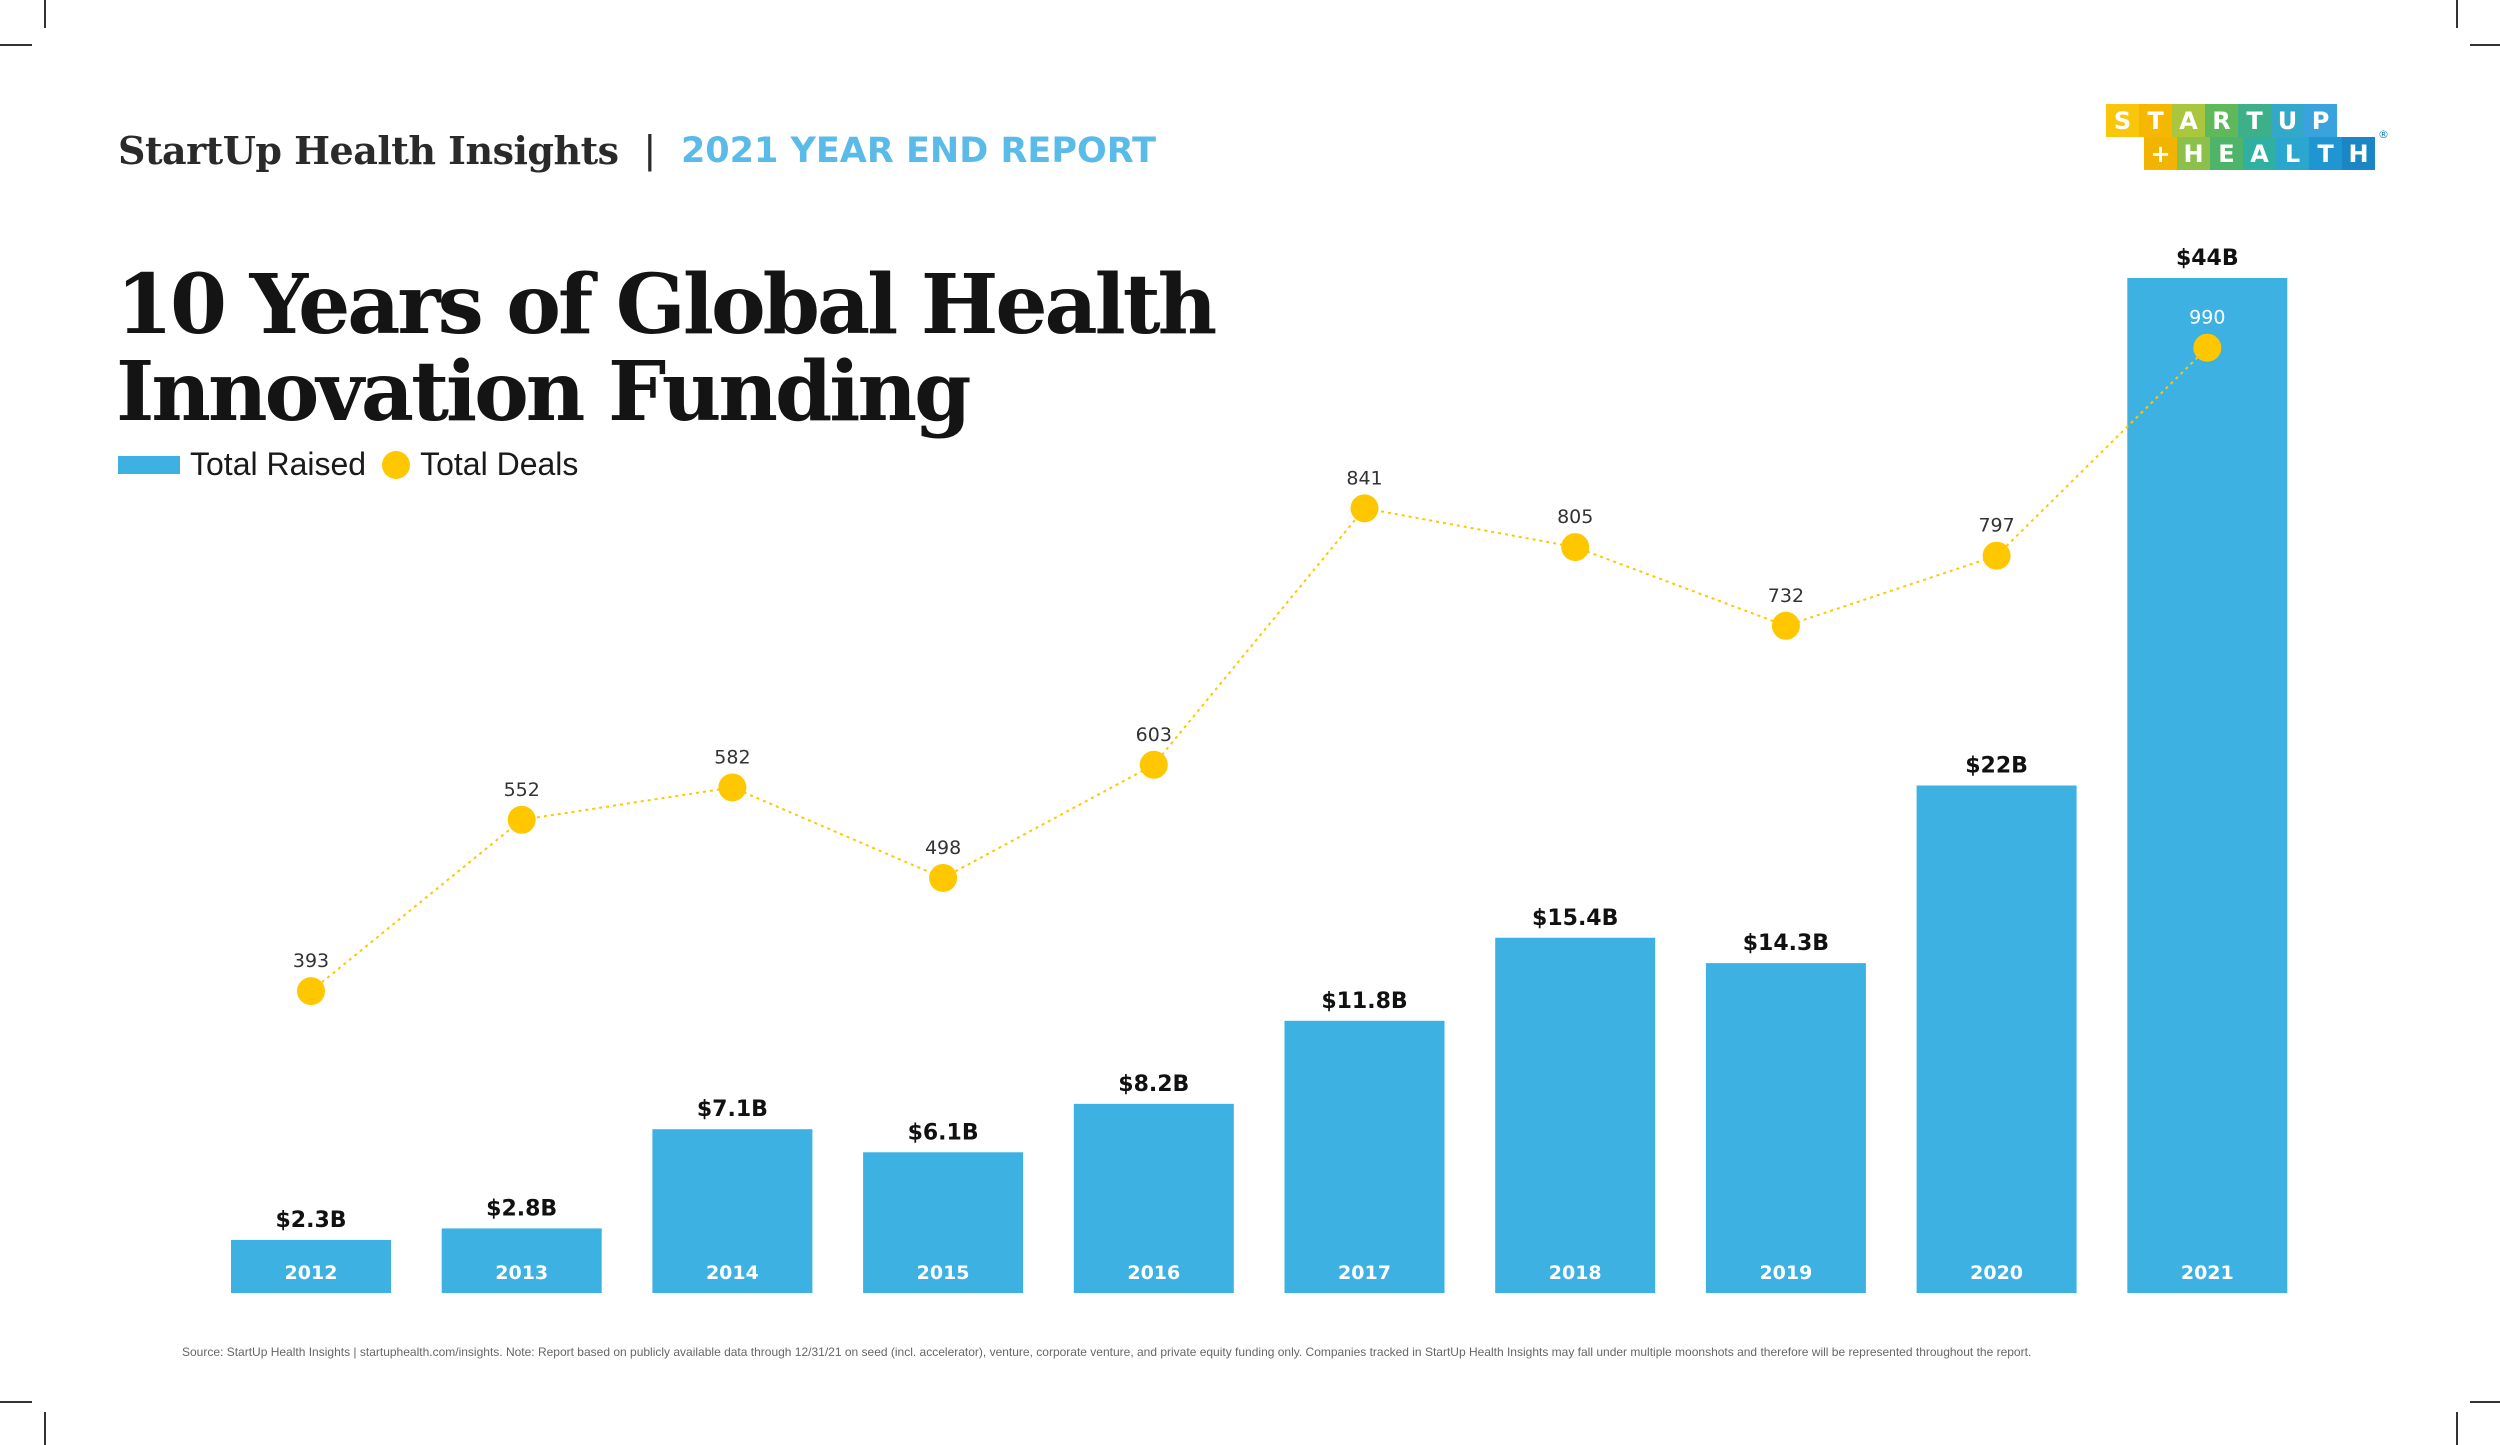 The width and height of the screenshot is (2500, 1445). What do you see at coordinates (521, 1260) in the screenshot?
I see `bar-2013` at bounding box center [521, 1260].